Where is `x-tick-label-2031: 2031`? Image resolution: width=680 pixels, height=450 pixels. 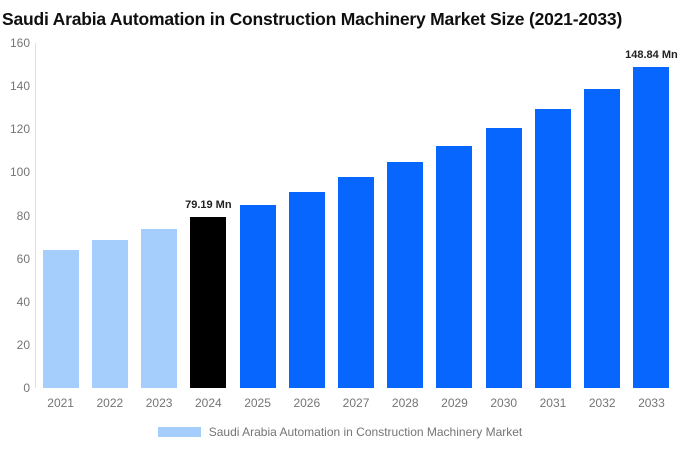
x-tick-label-2031: 2031 is located at coordinates (553, 403).